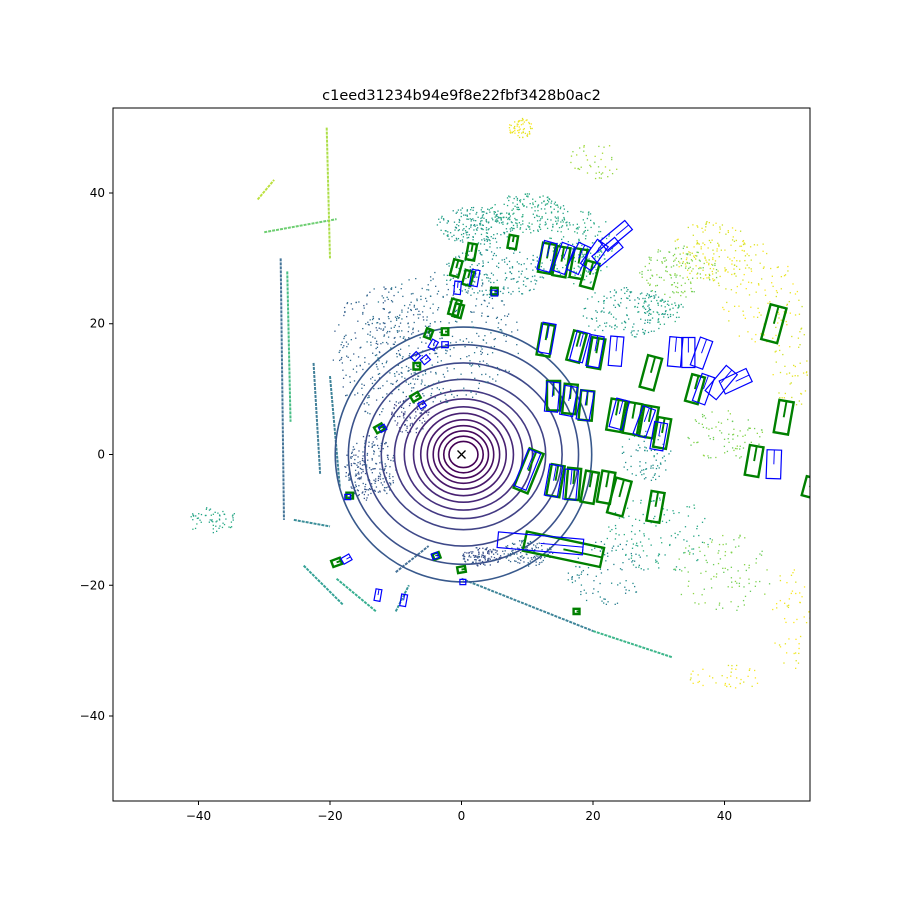 The height and width of the screenshot is (900, 900). What do you see at coordinates (198, 816) in the screenshot?
I see `x-tick-label-0: −40` at bounding box center [198, 816].